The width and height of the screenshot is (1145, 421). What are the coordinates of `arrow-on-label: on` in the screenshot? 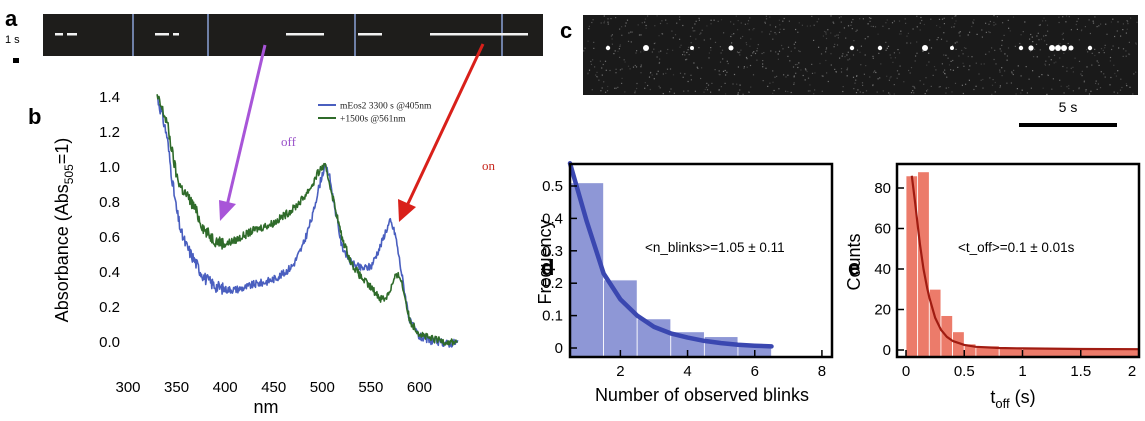 It's located at (489, 165).